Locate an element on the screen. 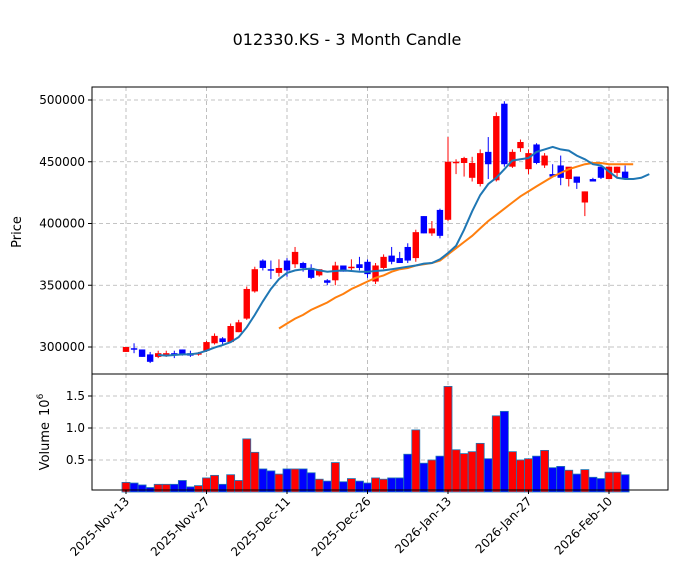 This screenshot has width=677, height=582. price-tick-label: 500000 is located at coordinates (62, 100).